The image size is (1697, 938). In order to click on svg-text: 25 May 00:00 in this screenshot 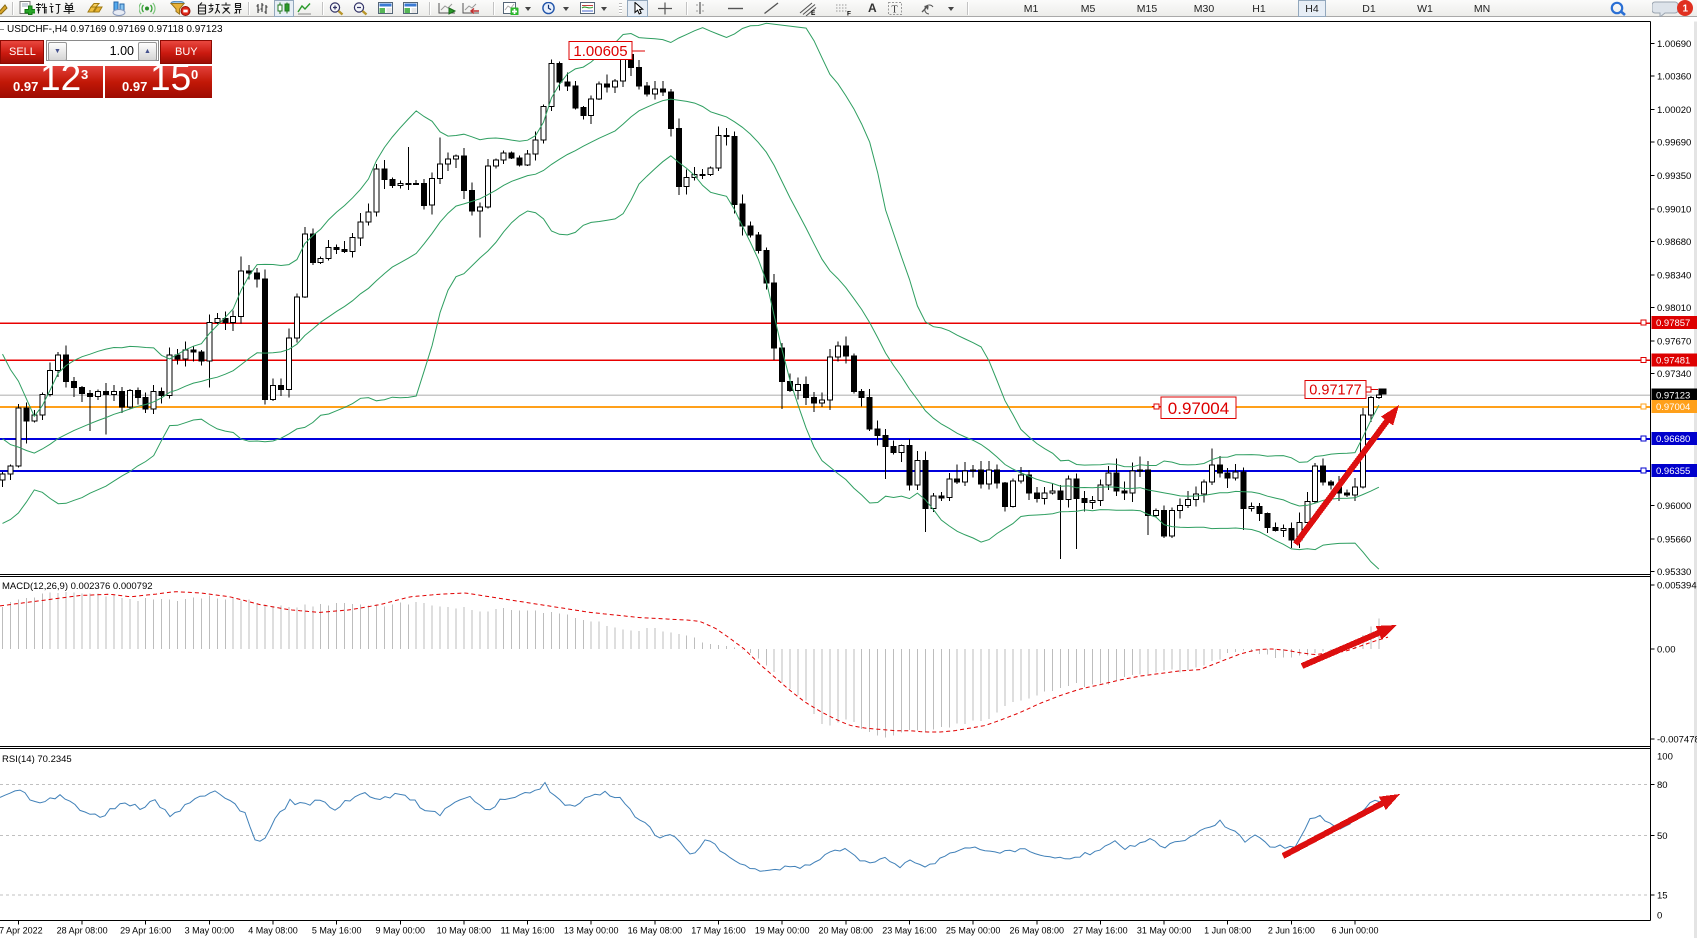, I will do `click(973, 931)`.